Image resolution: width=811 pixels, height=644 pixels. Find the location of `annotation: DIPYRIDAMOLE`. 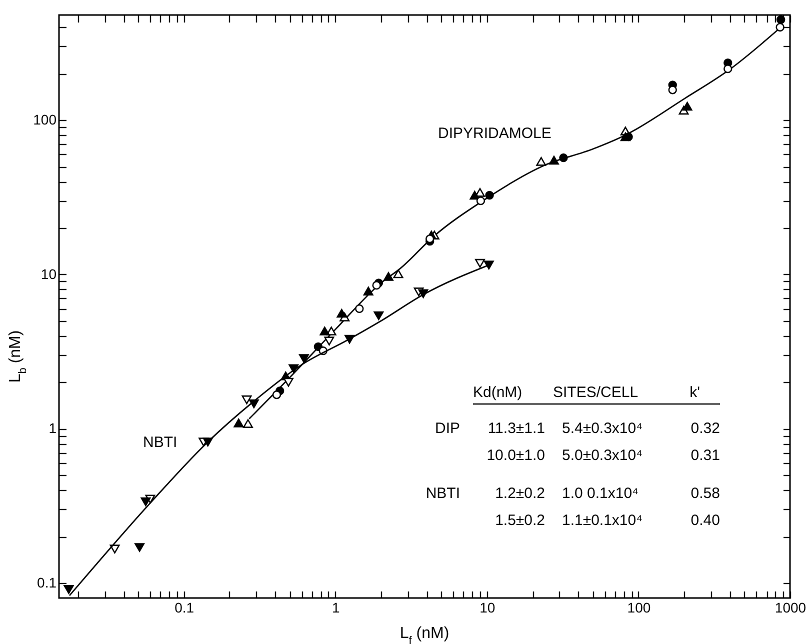

annotation: DIPYRIDAMOLE is located at coordinates (495, 133).